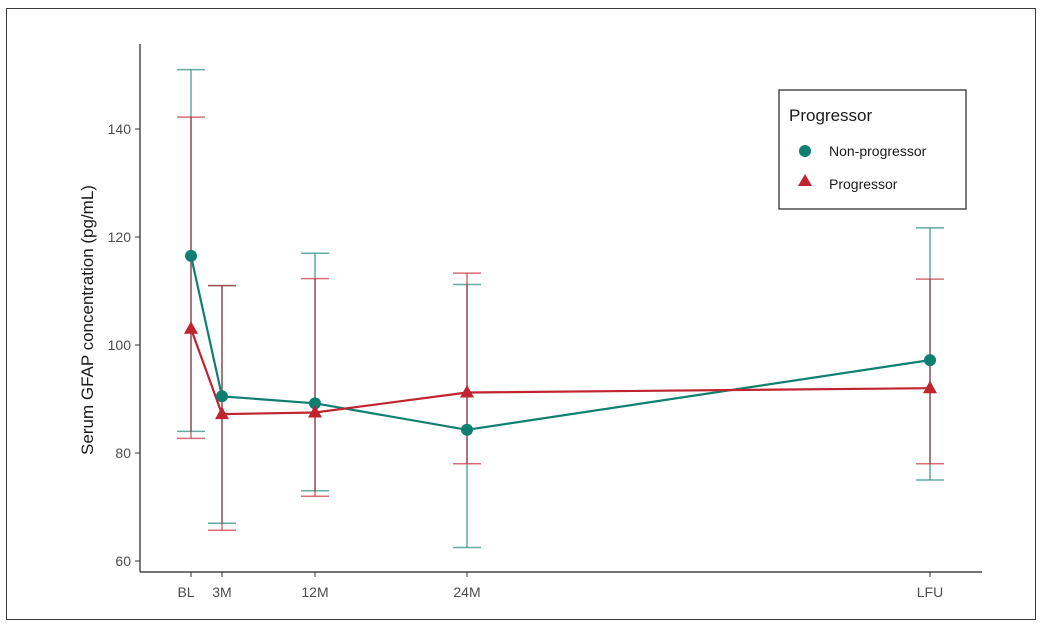 This screenshot has width=1043, height=627. I want to click on legend-marker-progressor, so click(805, 180).